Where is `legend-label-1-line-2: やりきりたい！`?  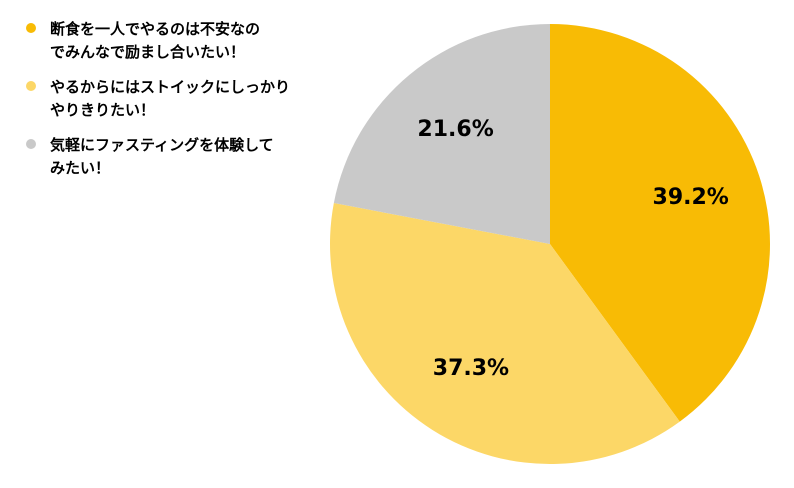 legend-label-1-line-2: やりきりたい！ is located at coordinates (103, 110).